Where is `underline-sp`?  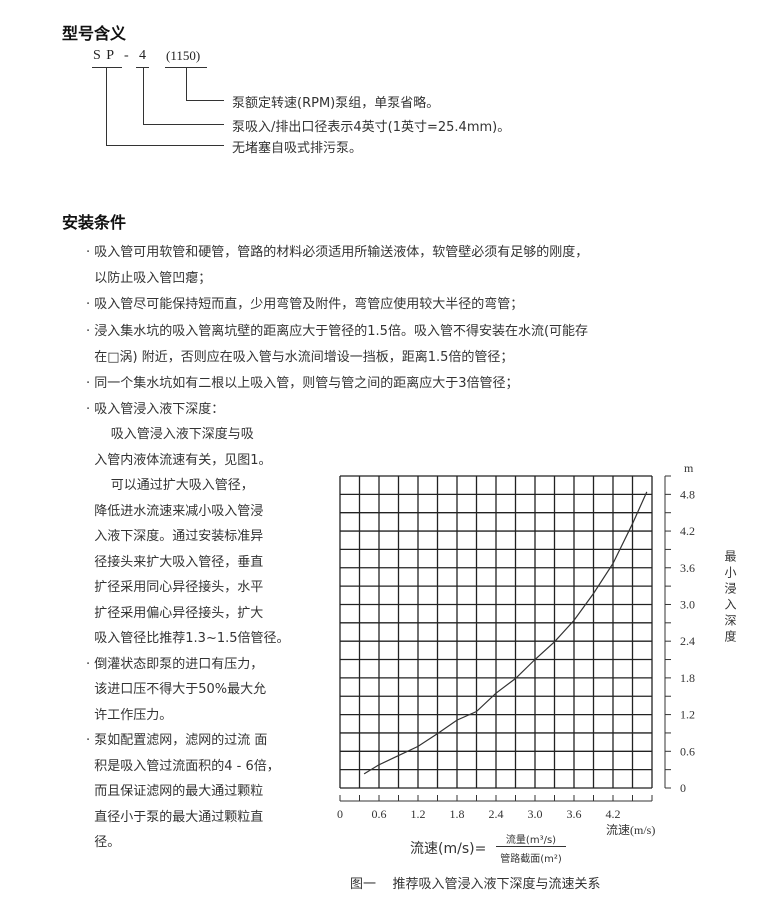 underline-sp is located at coordinates (107, 67).